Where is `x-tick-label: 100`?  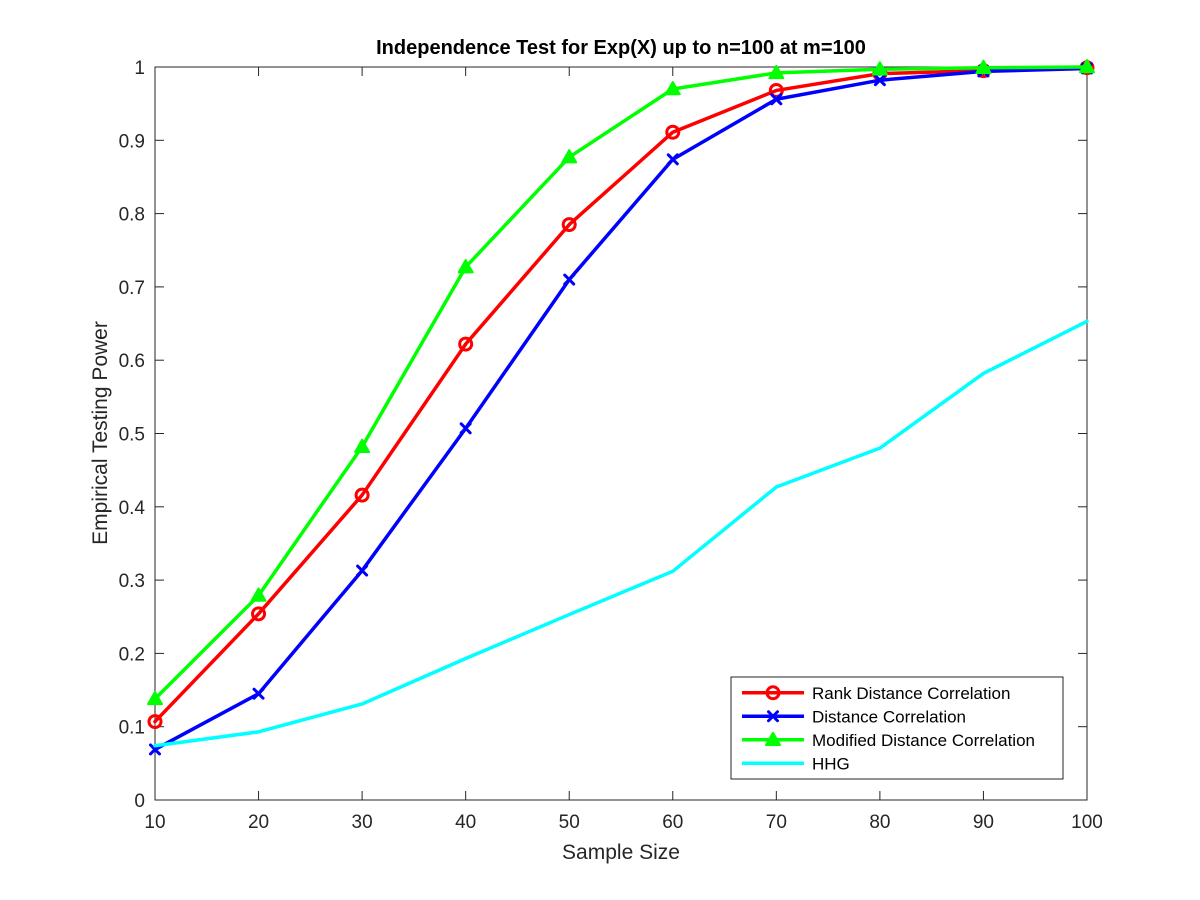
x-tick-label: 100 is located at coordinates (1087, 822).